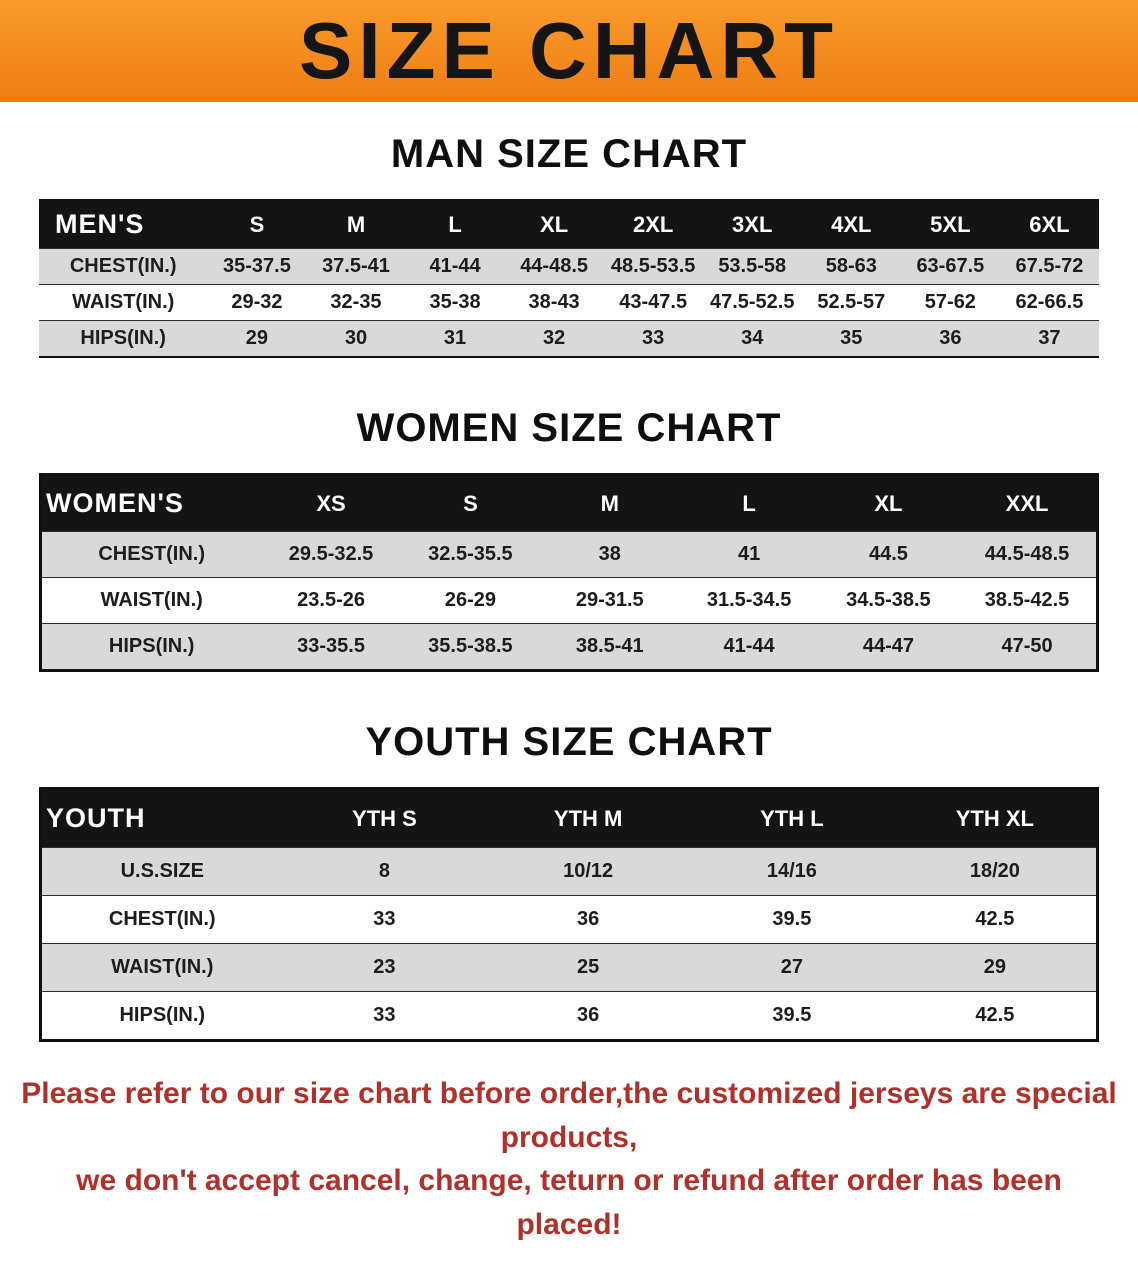 This screenshot has height=1266, width=1138. I want to click on size-value-cell: 31.5-34.5, so click(749, 600).